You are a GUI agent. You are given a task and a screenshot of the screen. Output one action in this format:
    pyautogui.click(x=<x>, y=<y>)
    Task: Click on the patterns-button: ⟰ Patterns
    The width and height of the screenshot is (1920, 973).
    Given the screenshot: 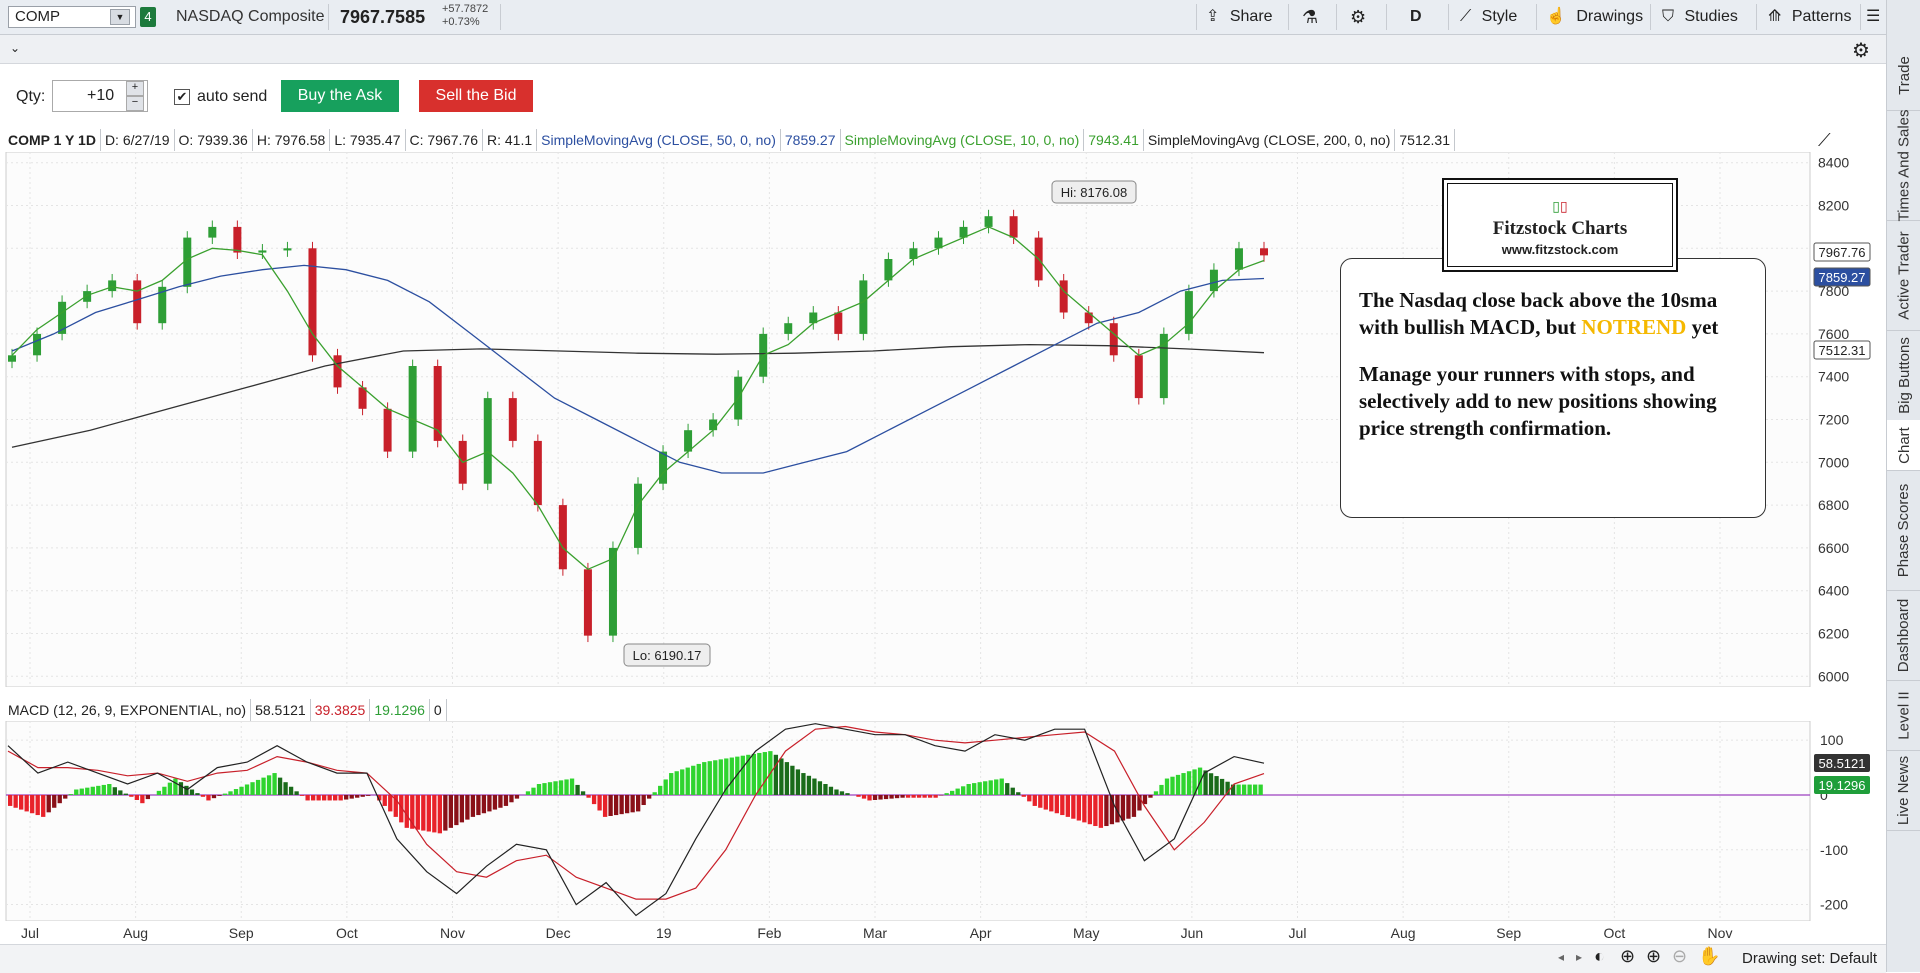 What is the action you would take?
    pyautogui.click(x=1809, y=17)
    